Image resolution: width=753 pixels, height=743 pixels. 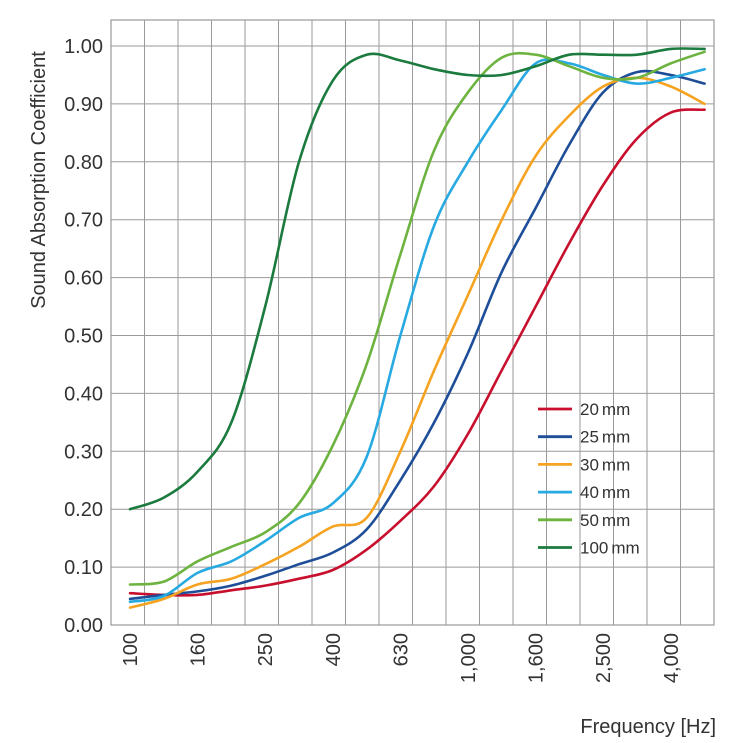 What do you see at coordinates (610, 548) in the screenshot?
I see `legend-label-100mm: 100 mm` at bounding box center [610, 548].